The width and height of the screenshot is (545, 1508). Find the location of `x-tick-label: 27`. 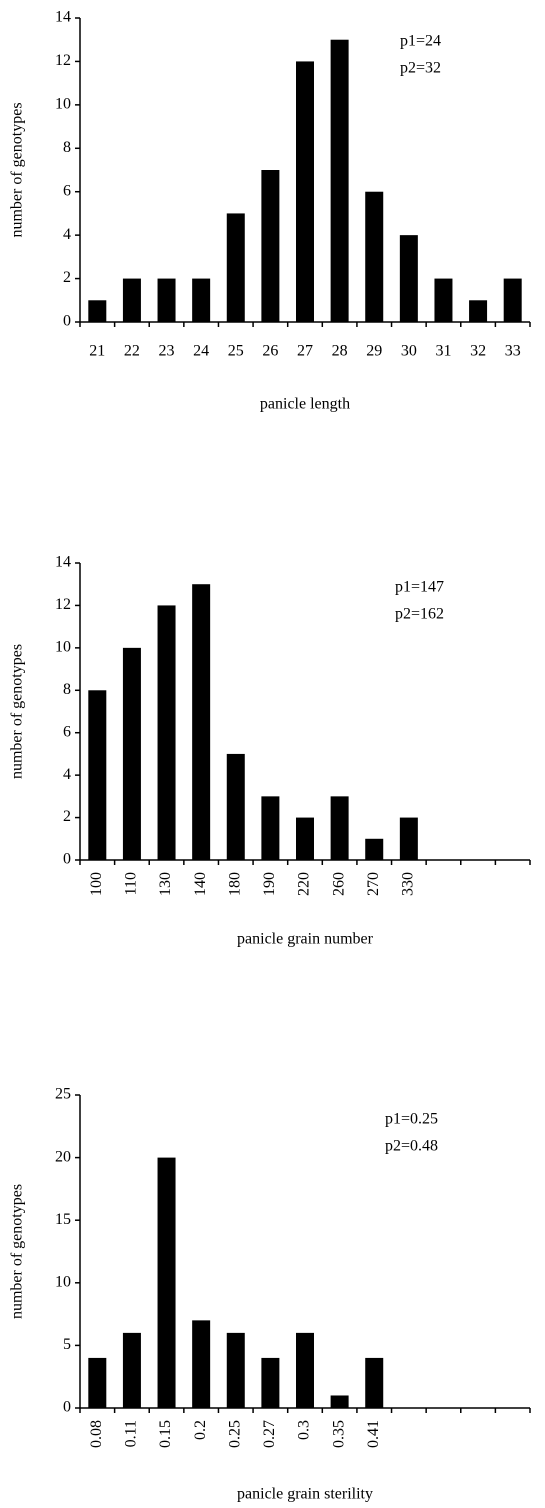

x-tick-label: 27 is located at coordinates (305, 351).